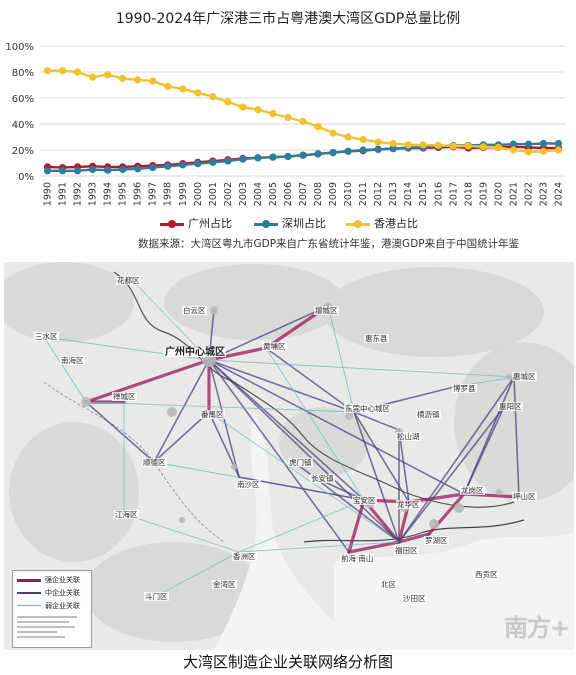  What do you see at coordinates (172, 224) in the screenshot?
I see `legend-swatch-guangzhou` at bounding box center [172, 224].